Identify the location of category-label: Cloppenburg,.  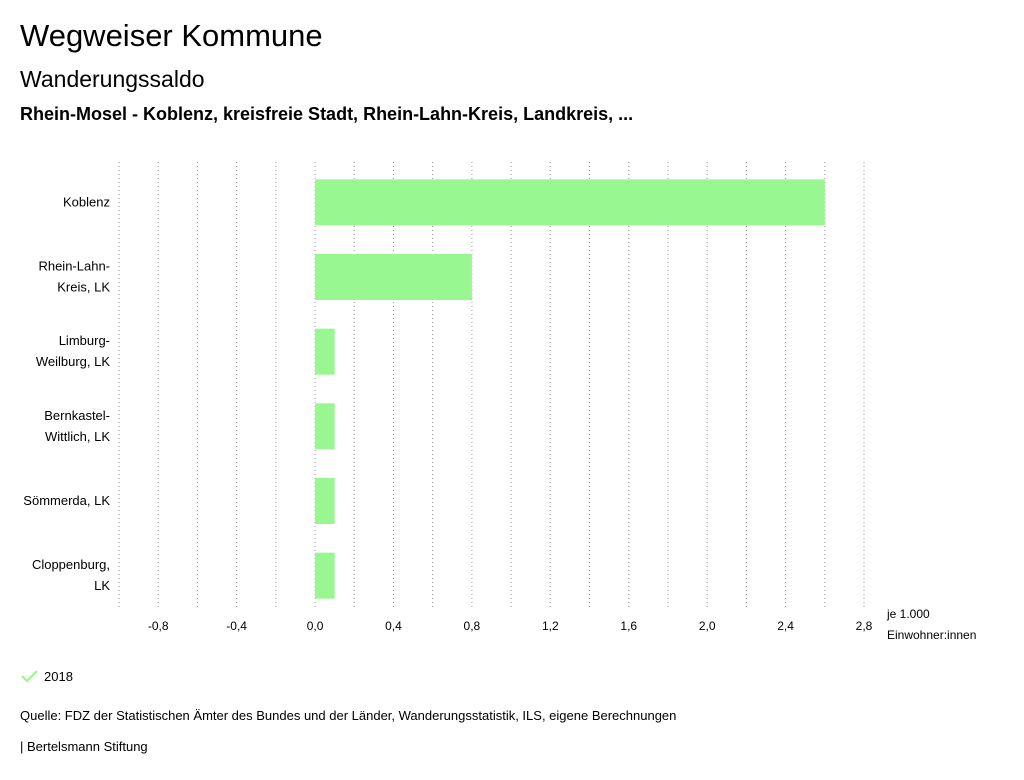
(71, 564).